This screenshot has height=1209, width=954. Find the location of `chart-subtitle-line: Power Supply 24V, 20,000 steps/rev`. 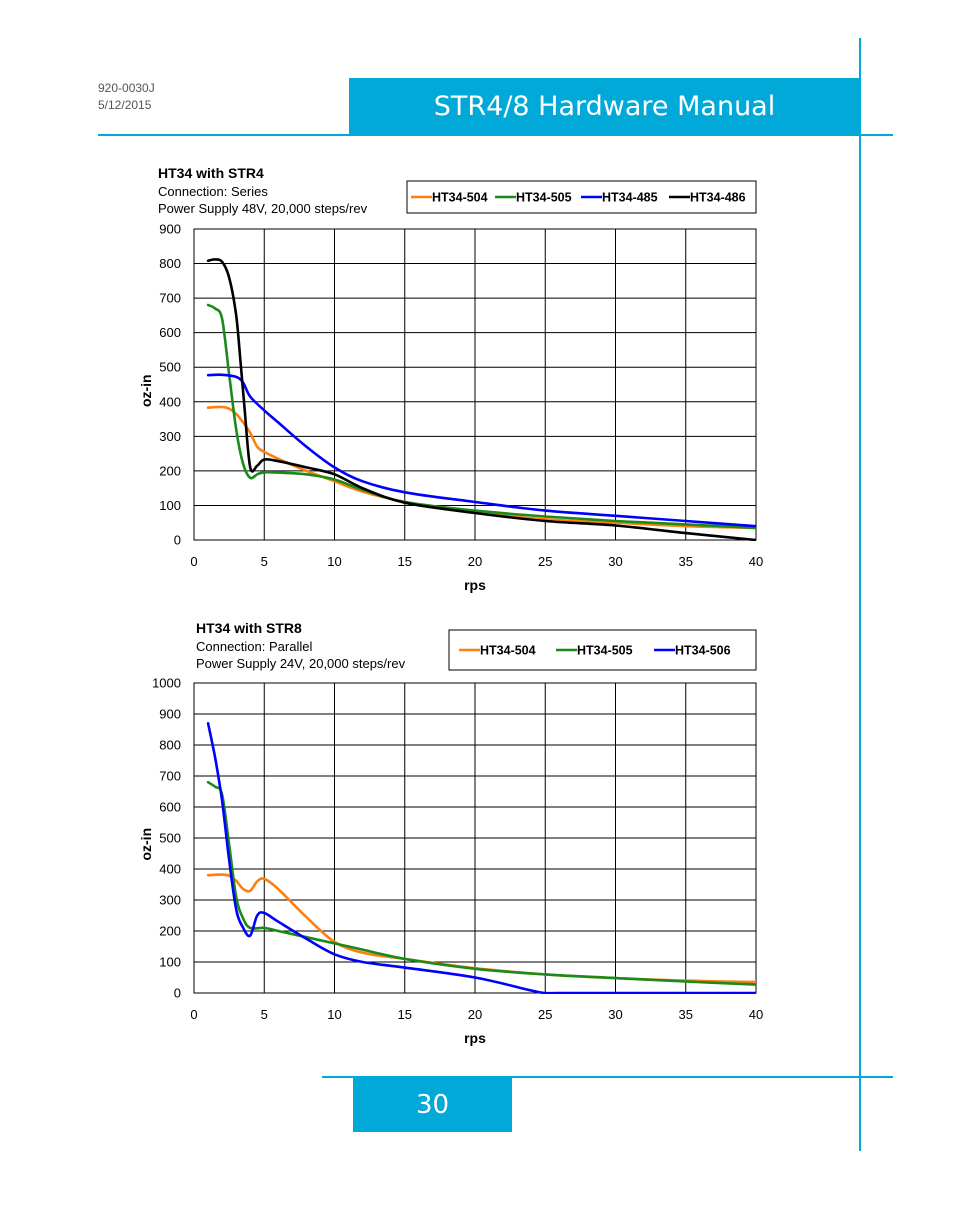

chart-subtitle-line: Power Supply 24V, 20,000 steps/rev is located at coordinates (301, 663).